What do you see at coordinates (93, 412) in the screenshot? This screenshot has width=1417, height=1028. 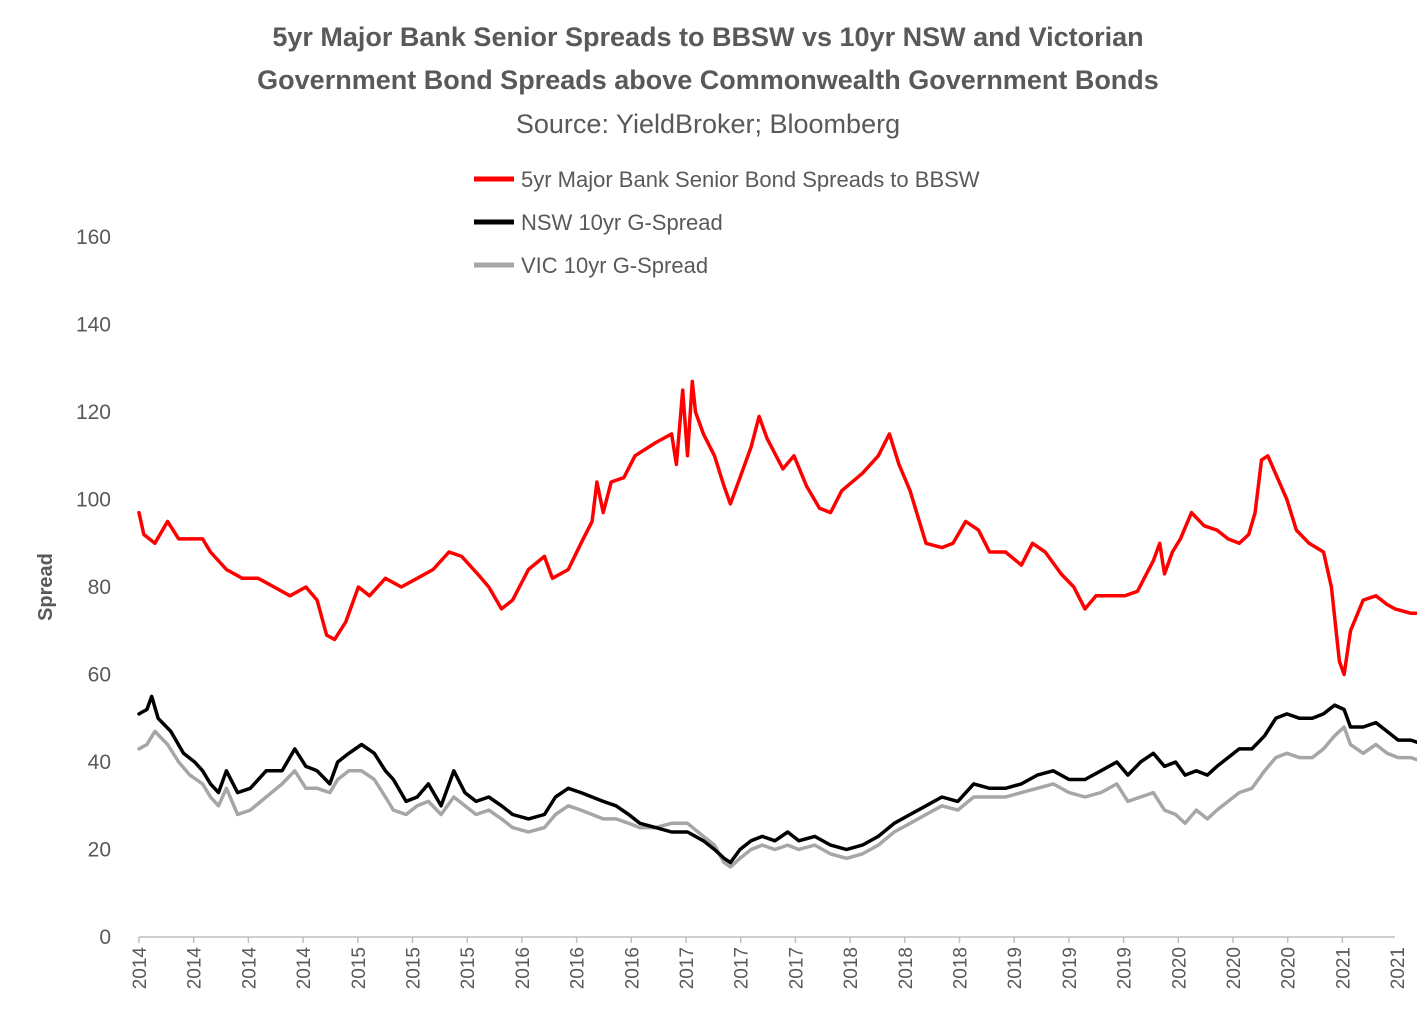 I see `y-tick-label: 120` at bounding box center [93, 412].